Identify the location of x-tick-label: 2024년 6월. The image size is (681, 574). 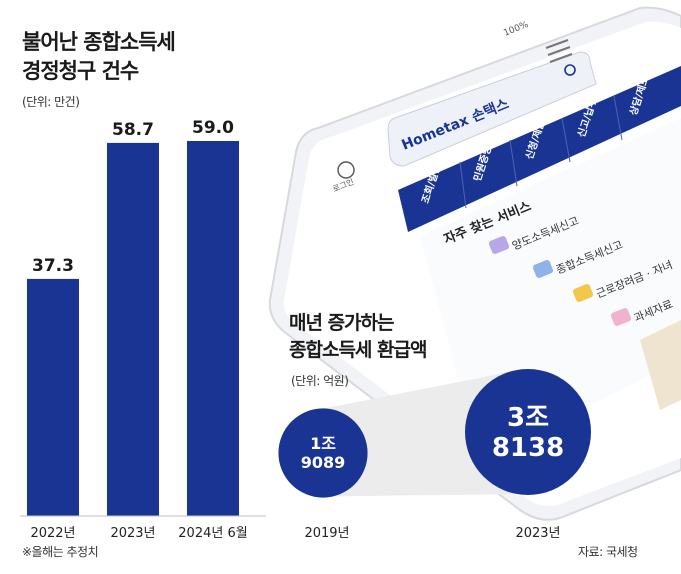
(212, 533).